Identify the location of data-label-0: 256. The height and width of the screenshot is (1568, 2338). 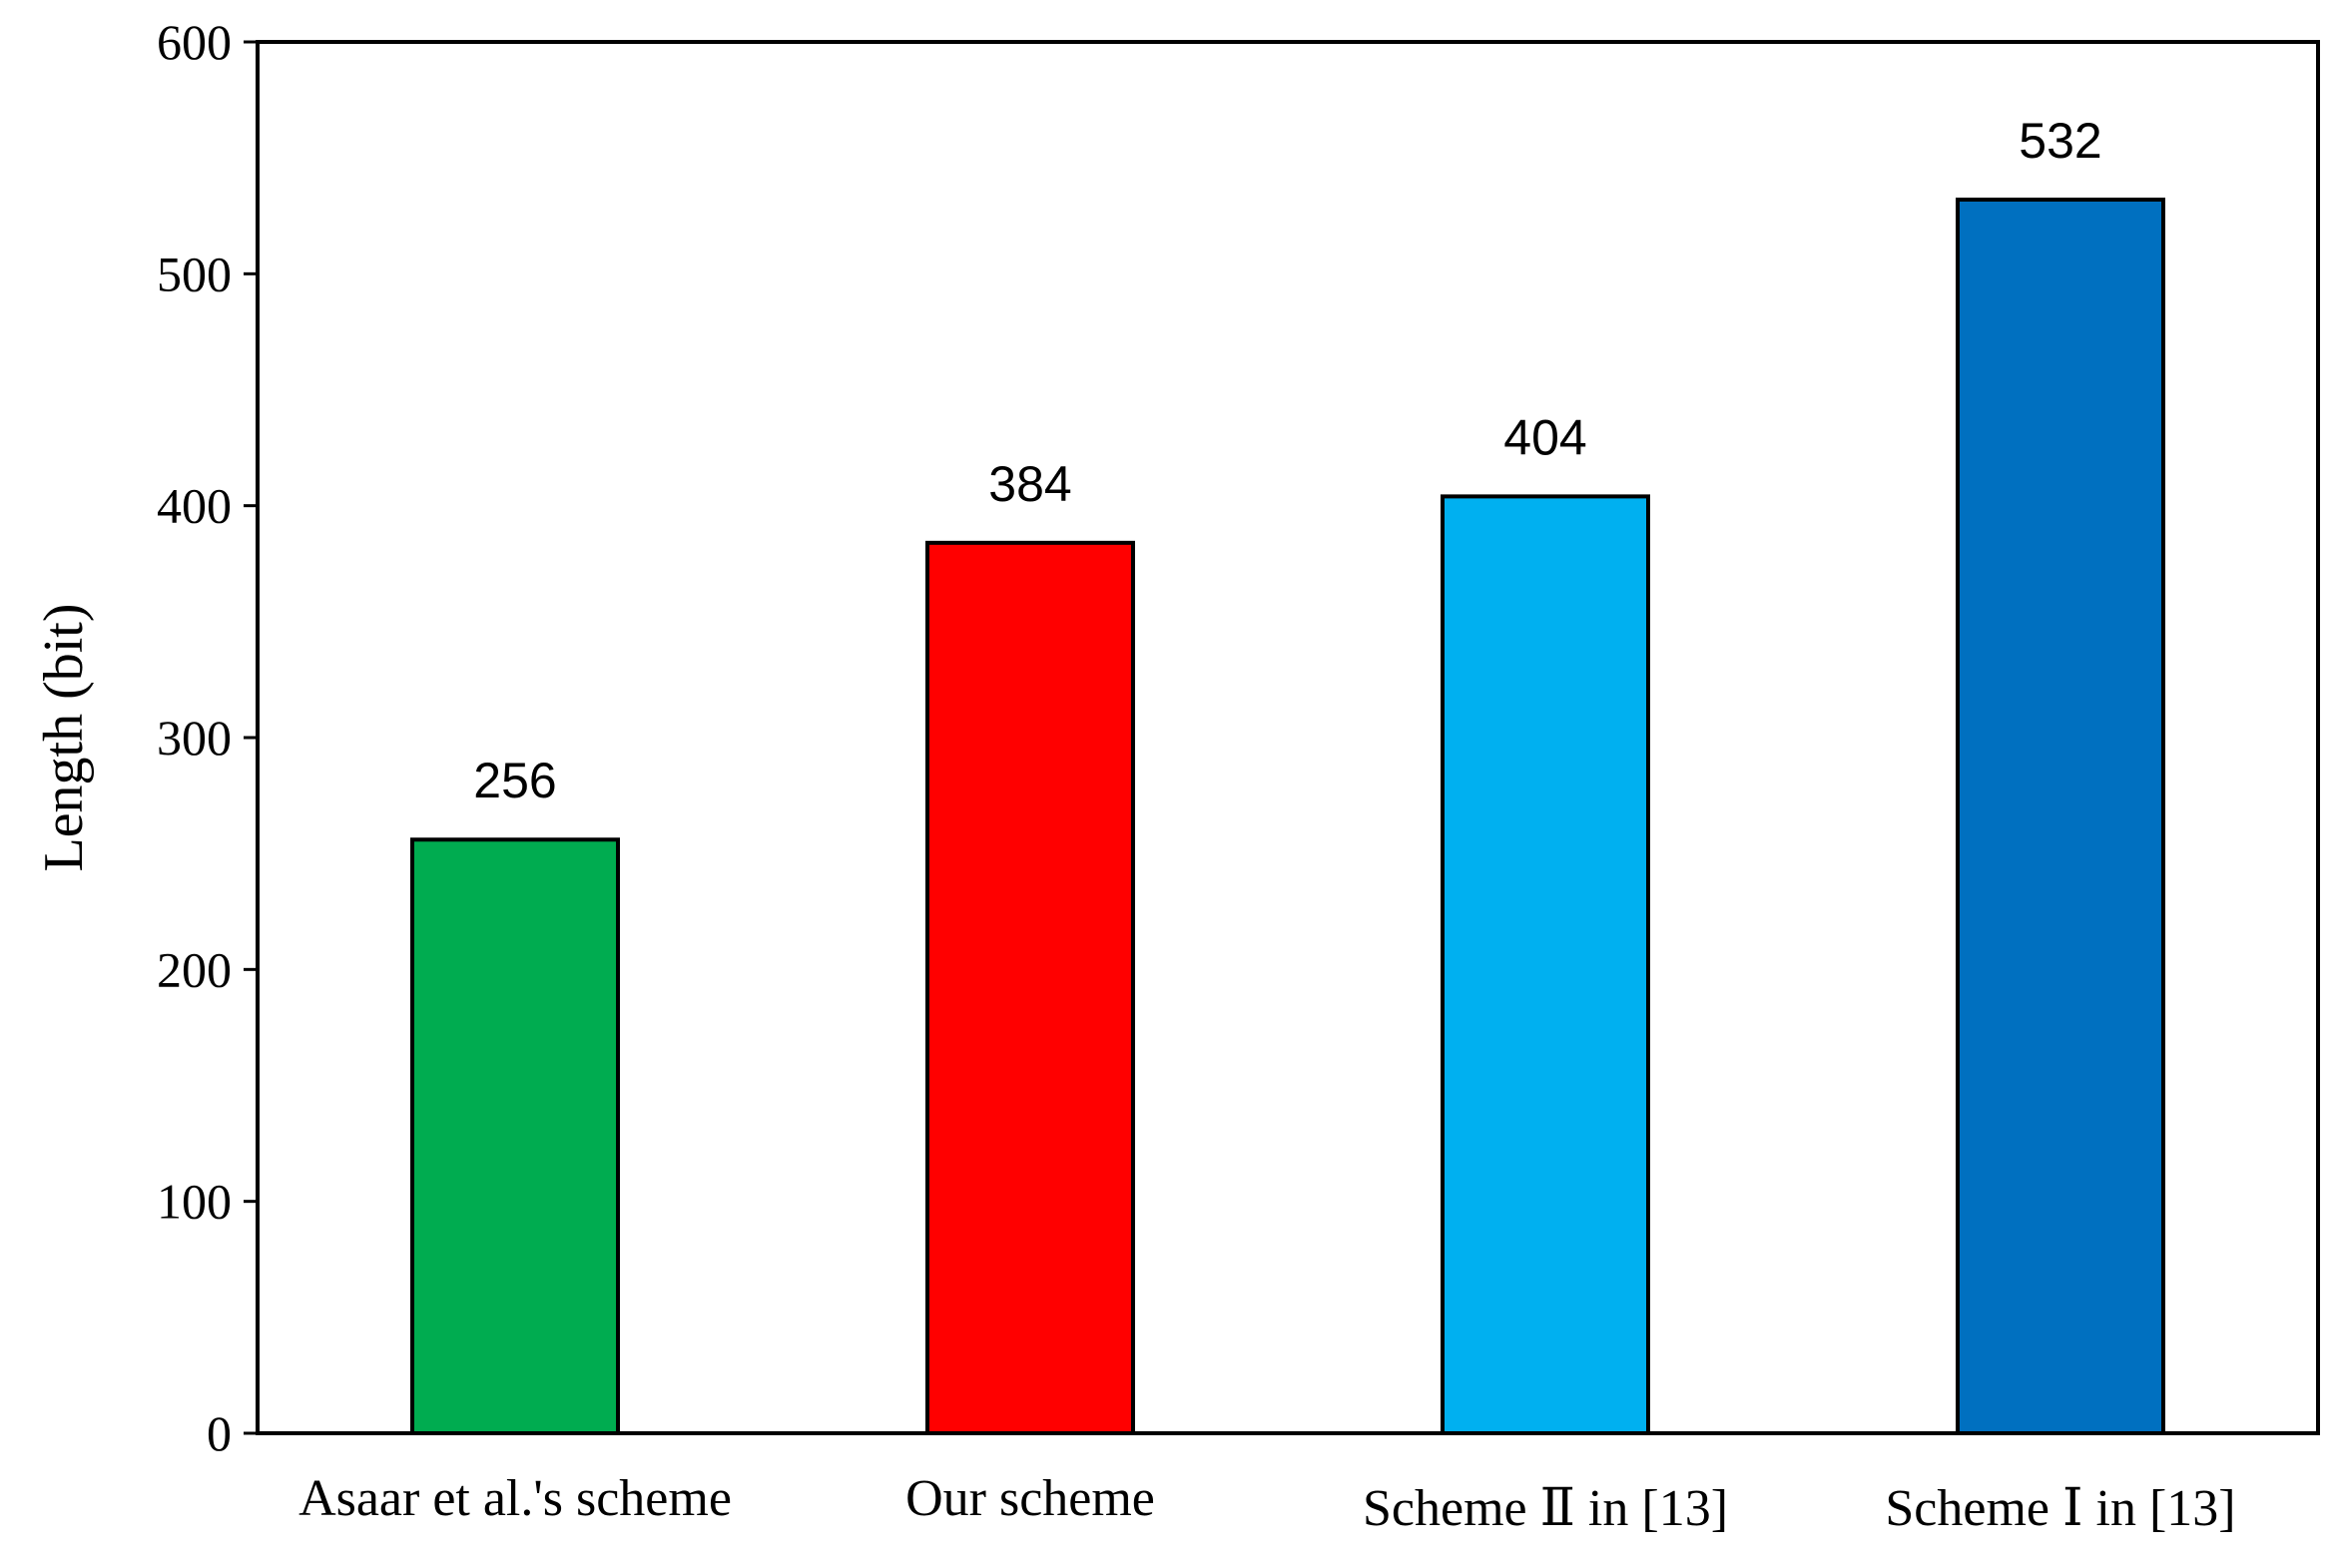
(514, 780).